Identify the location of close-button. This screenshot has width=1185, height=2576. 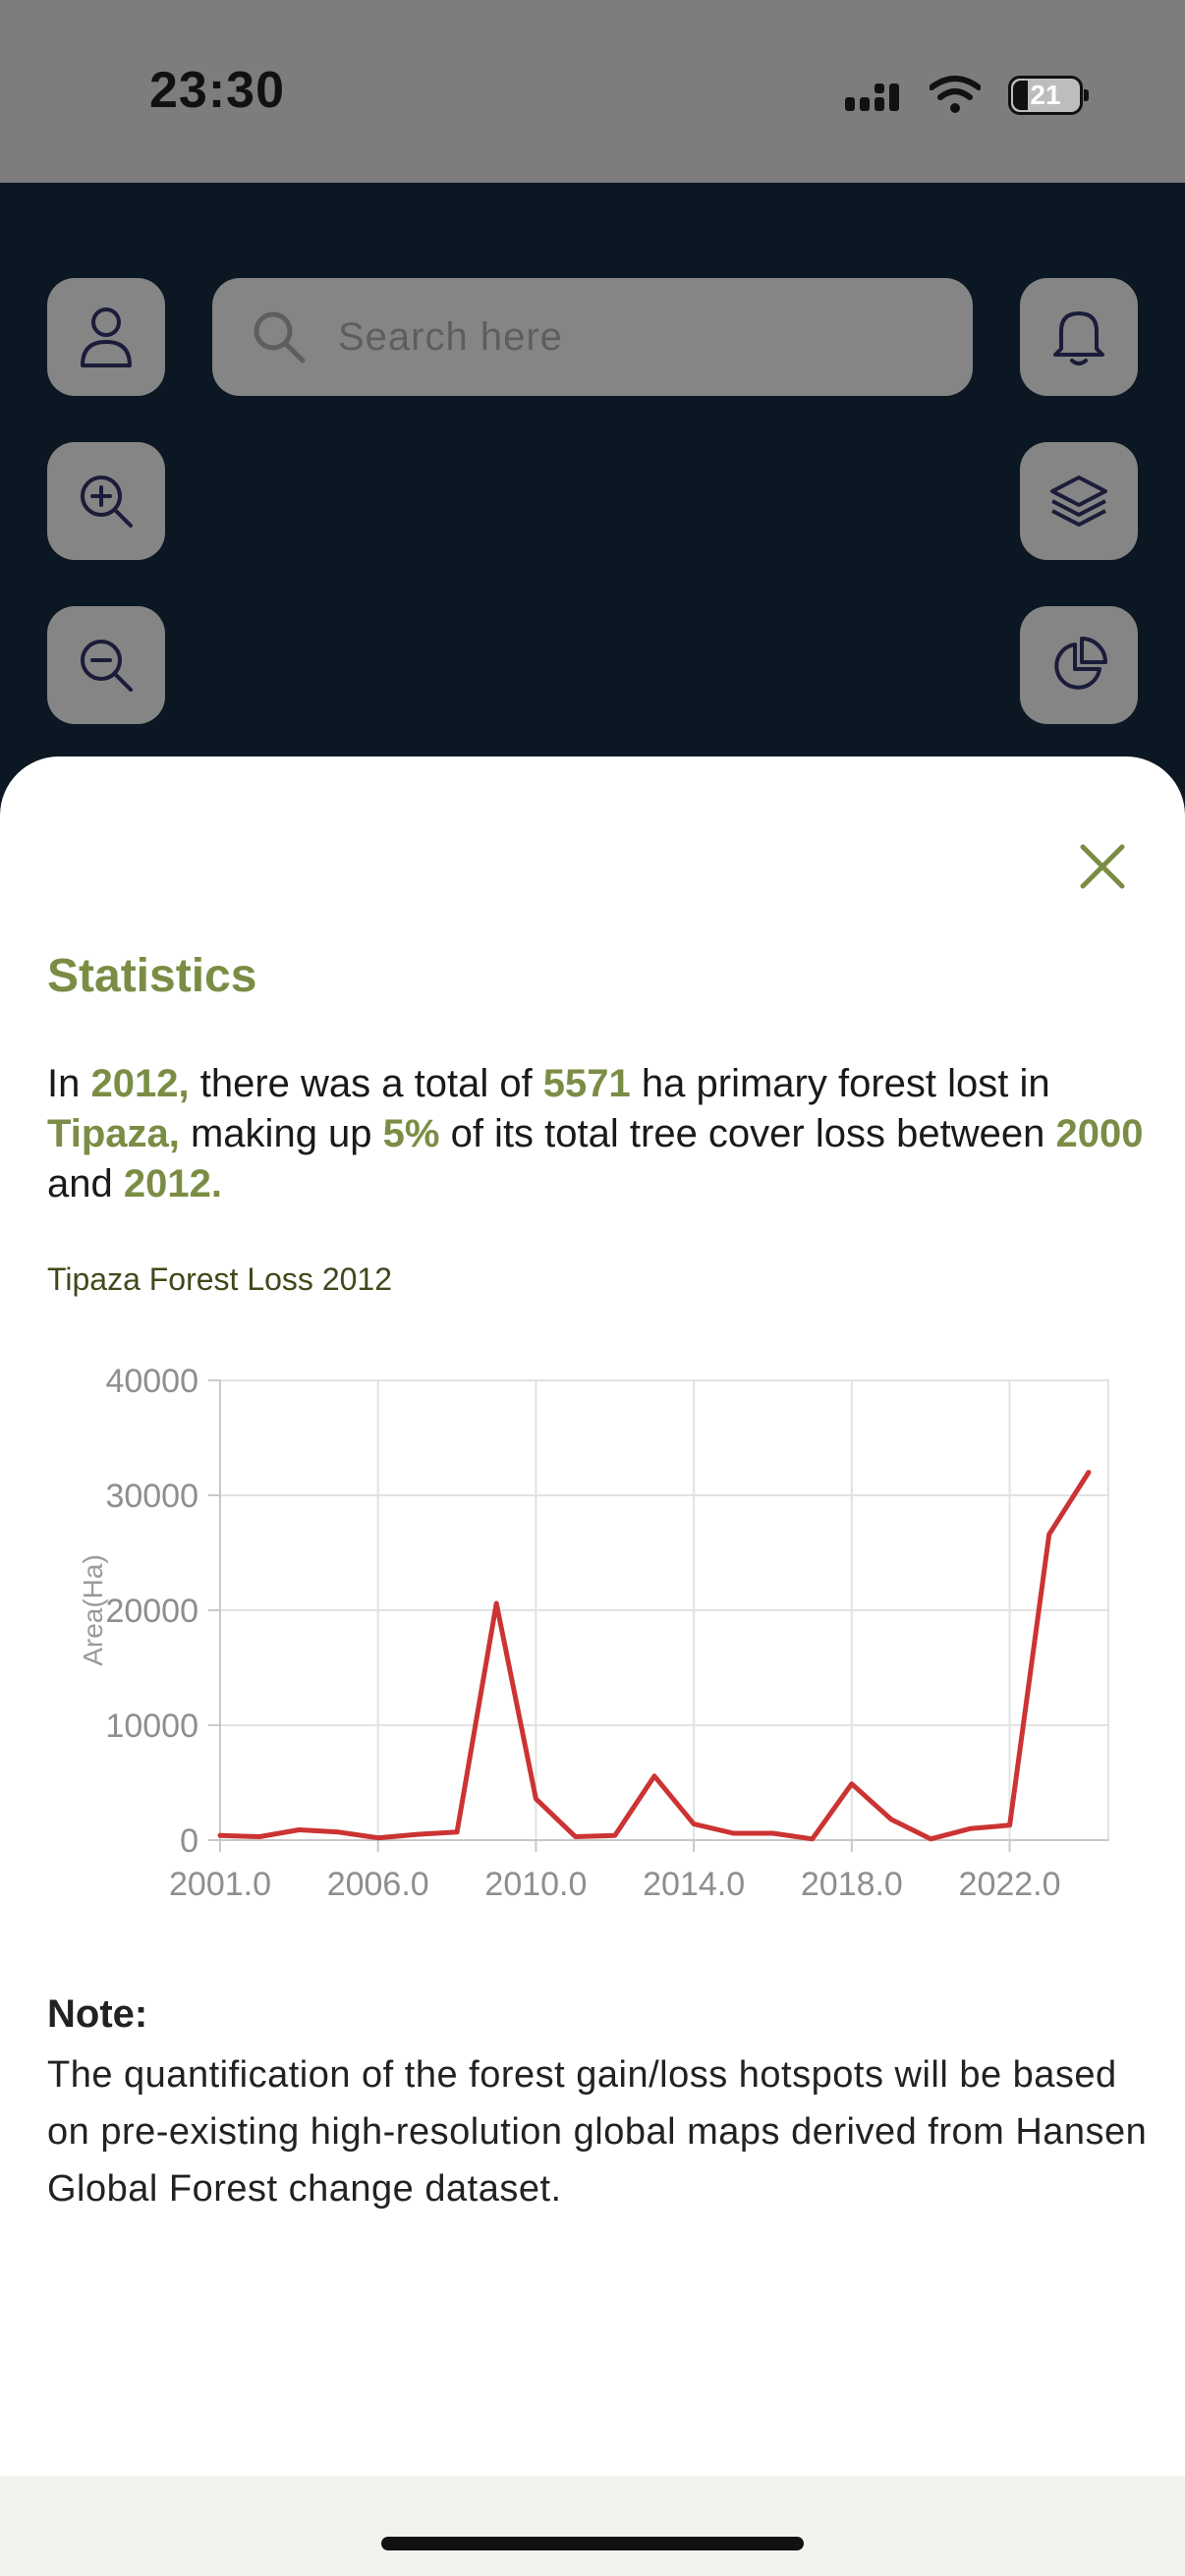
(1103, 866).